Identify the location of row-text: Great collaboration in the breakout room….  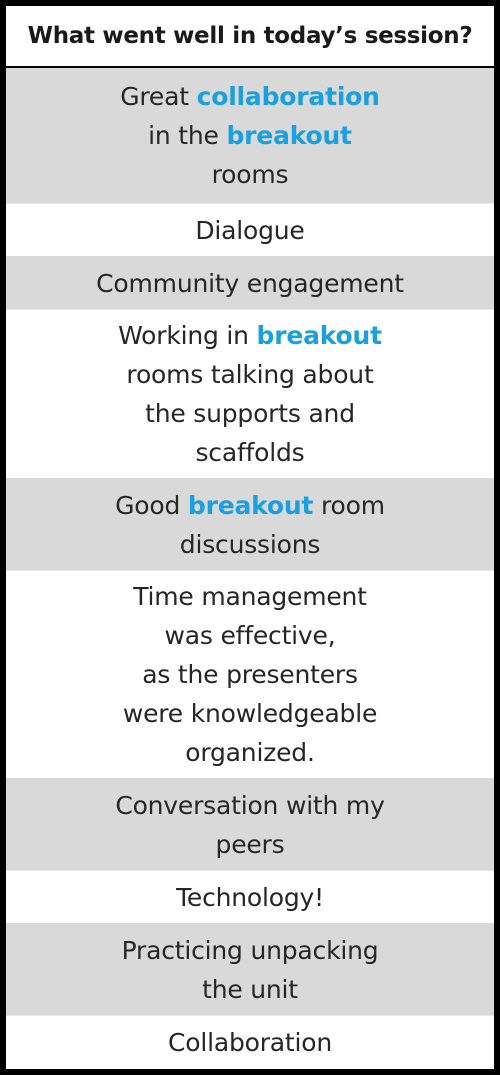
(250, 135).